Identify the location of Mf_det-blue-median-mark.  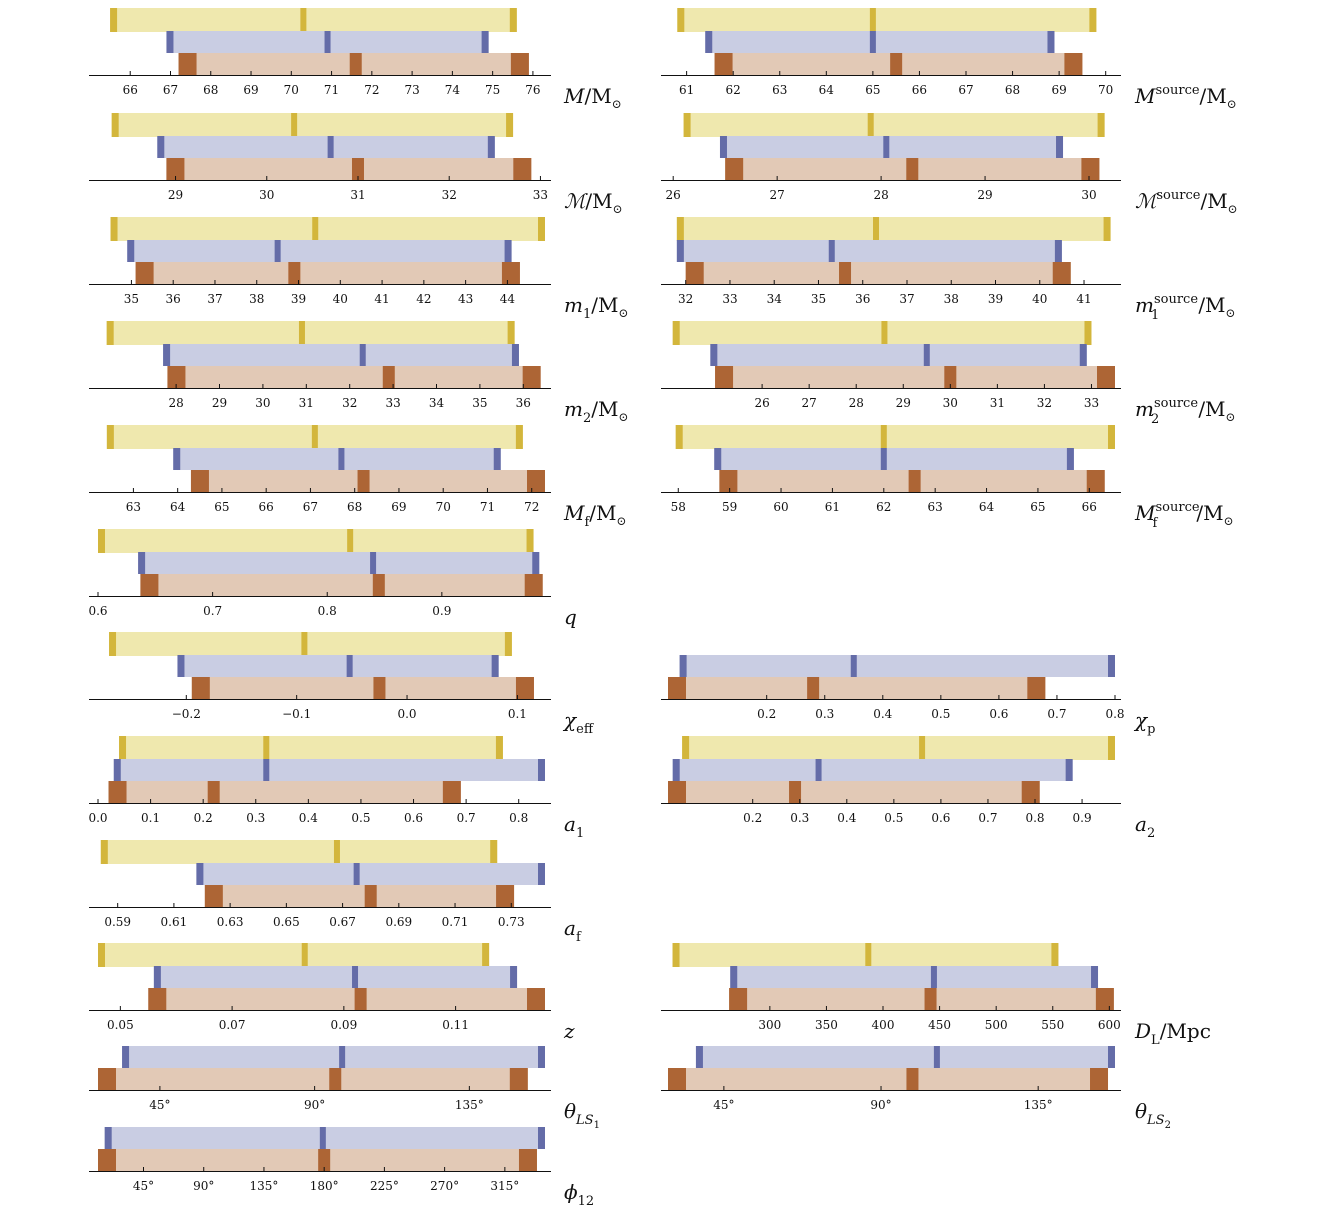
(341, 459).